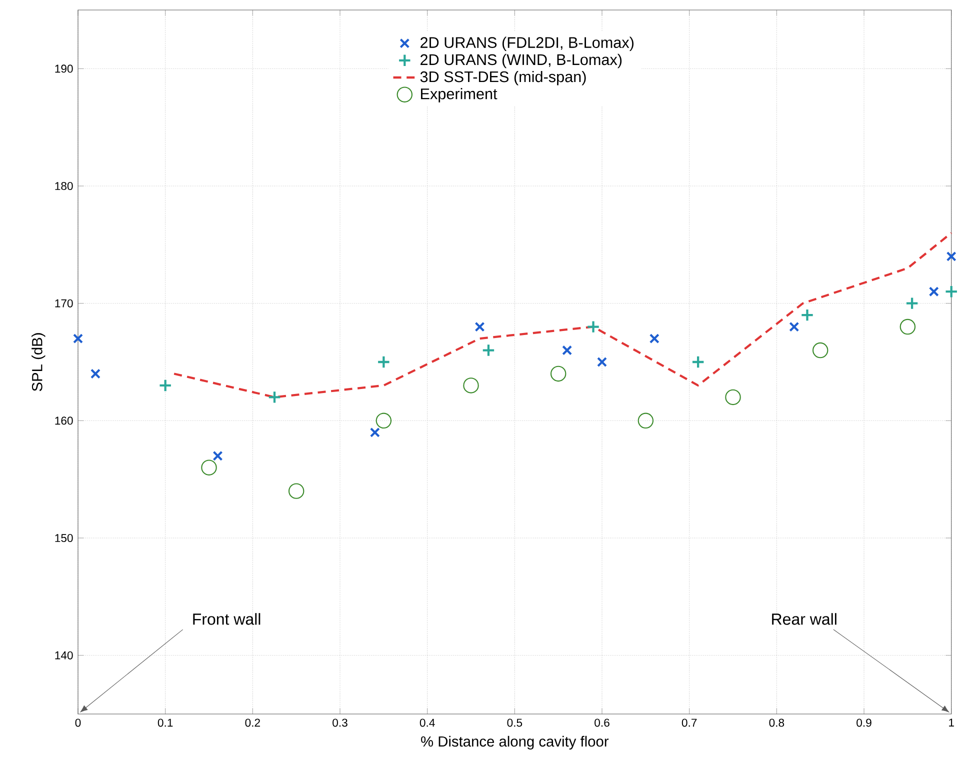 The width and height of the screenshot is (973, 775). What do you see at coordinates (165, 722) in the screenshot?
I see `x-tick-label: 0.1` at bounding box center [165, 722].